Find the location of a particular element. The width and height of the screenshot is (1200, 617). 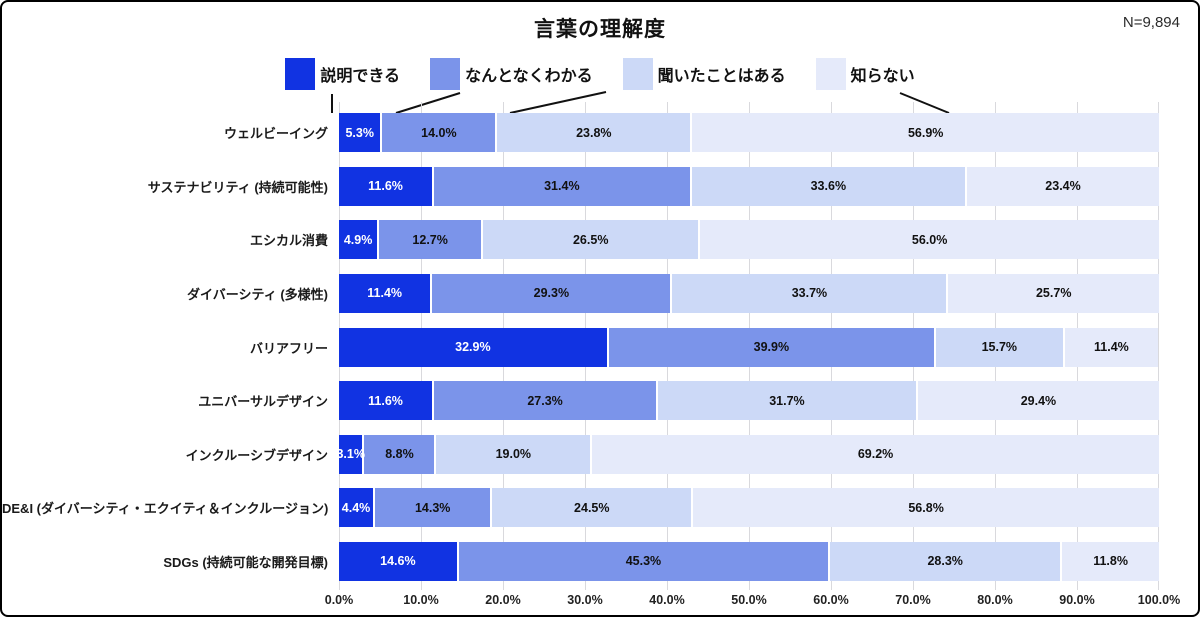

stacked-bar: 3.1% 8.8% 19.0% 69.2% is located at coordinates (747, 454).